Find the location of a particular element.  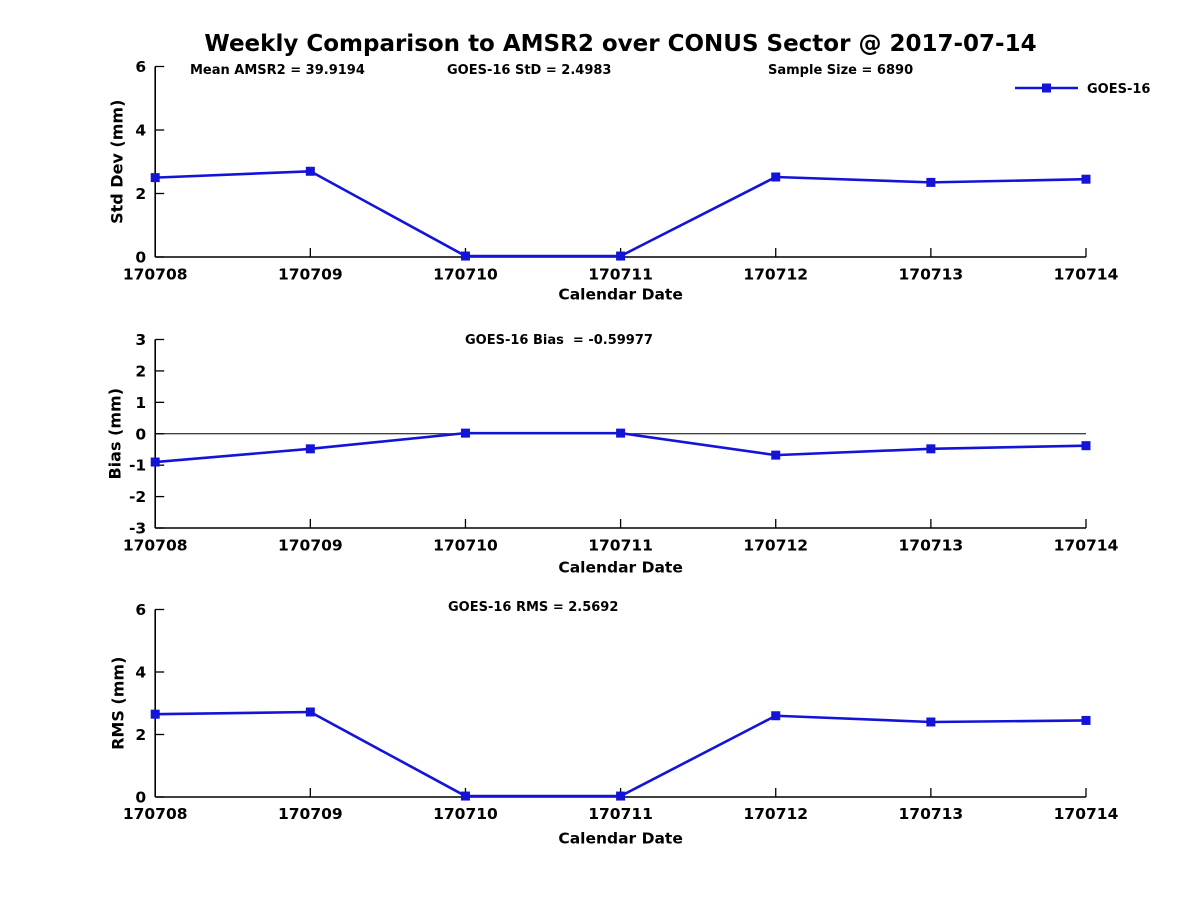

annotation: GOES-16 RMS = 2.5692 is located at coordinates (533, 607).